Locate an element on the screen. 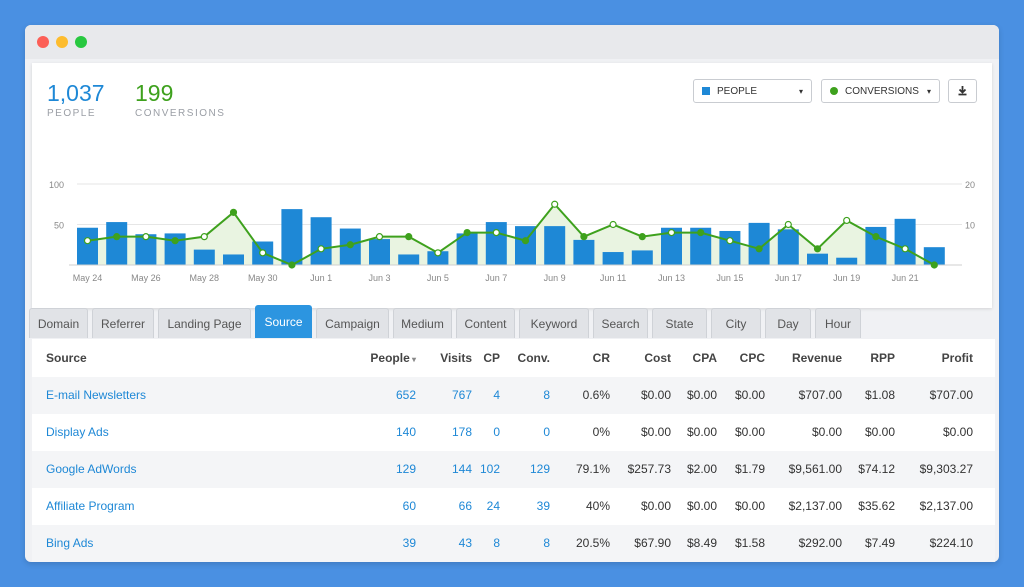 This screenshot has width=1024, height=587. cell-people: 39 is located at coordinates (409, 543).